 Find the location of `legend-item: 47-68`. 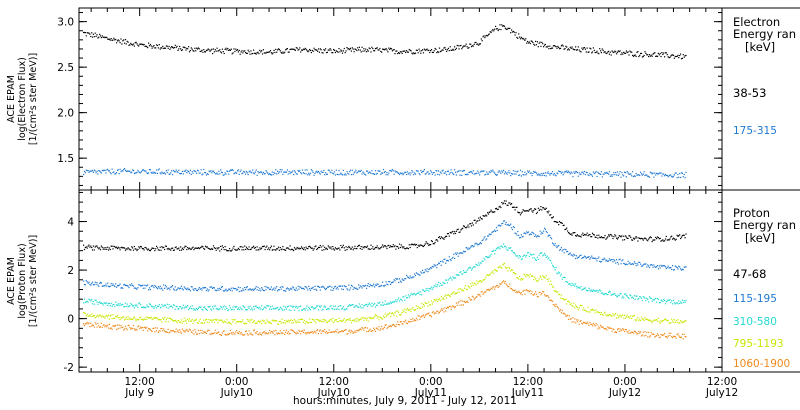

legend-item: 47-68 is located at coordinates (749, 274).